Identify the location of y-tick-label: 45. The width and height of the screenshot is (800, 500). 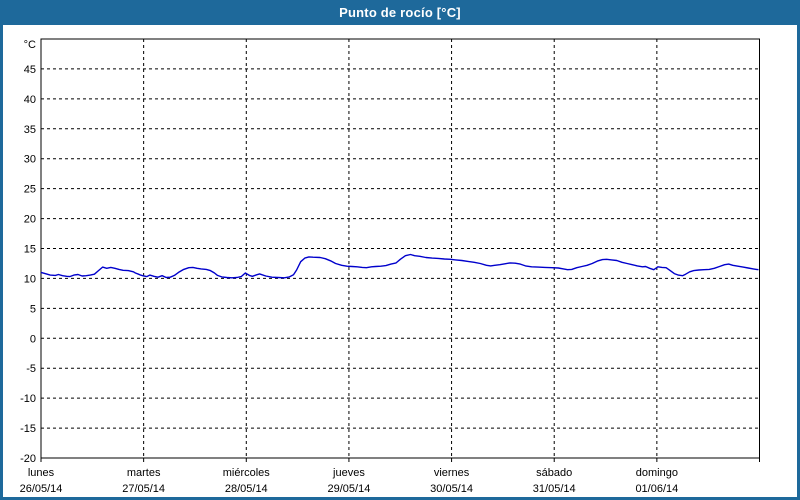
(30, 70).